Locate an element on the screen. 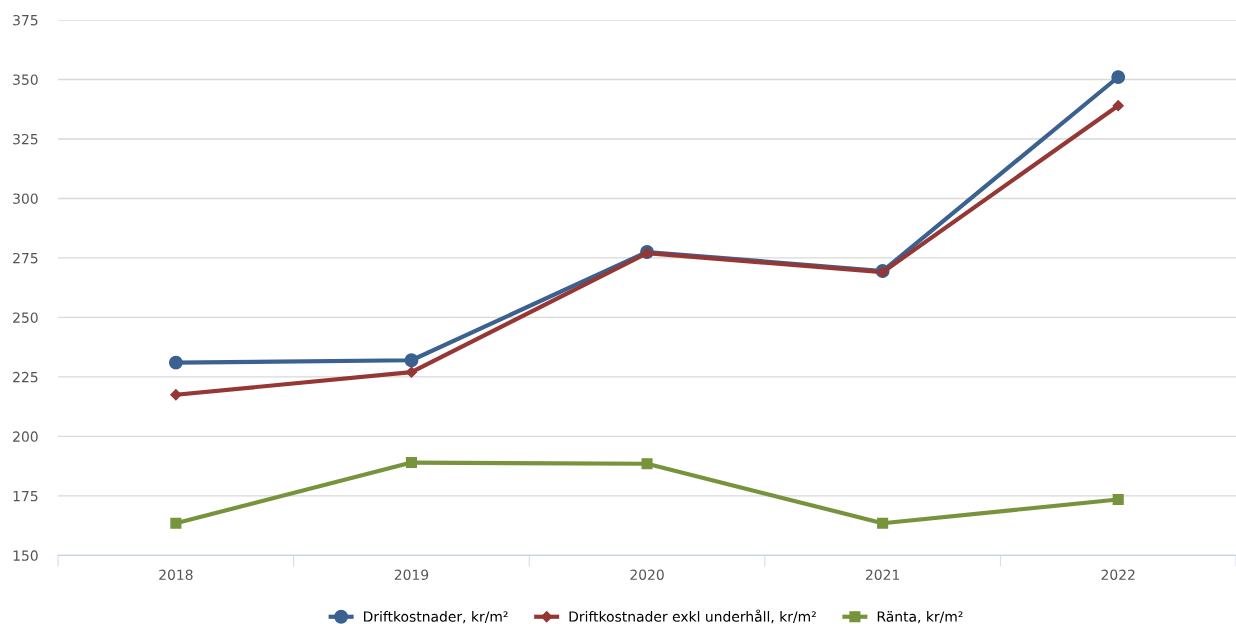 The image size is (1236, 624). y-tick-label: 375 is located at coordinates (25, 20).